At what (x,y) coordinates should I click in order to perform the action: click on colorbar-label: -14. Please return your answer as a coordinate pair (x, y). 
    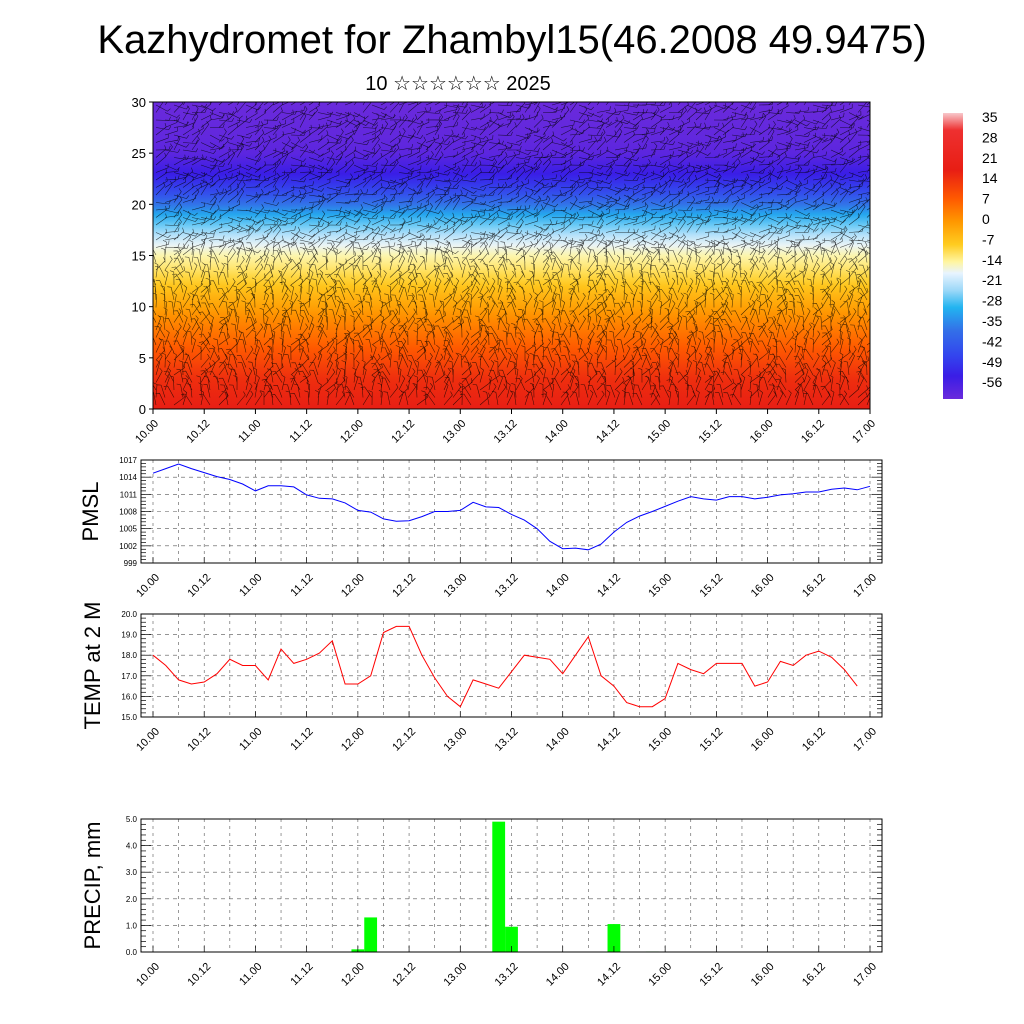
    Looking at the image, I should click on (992, 260).